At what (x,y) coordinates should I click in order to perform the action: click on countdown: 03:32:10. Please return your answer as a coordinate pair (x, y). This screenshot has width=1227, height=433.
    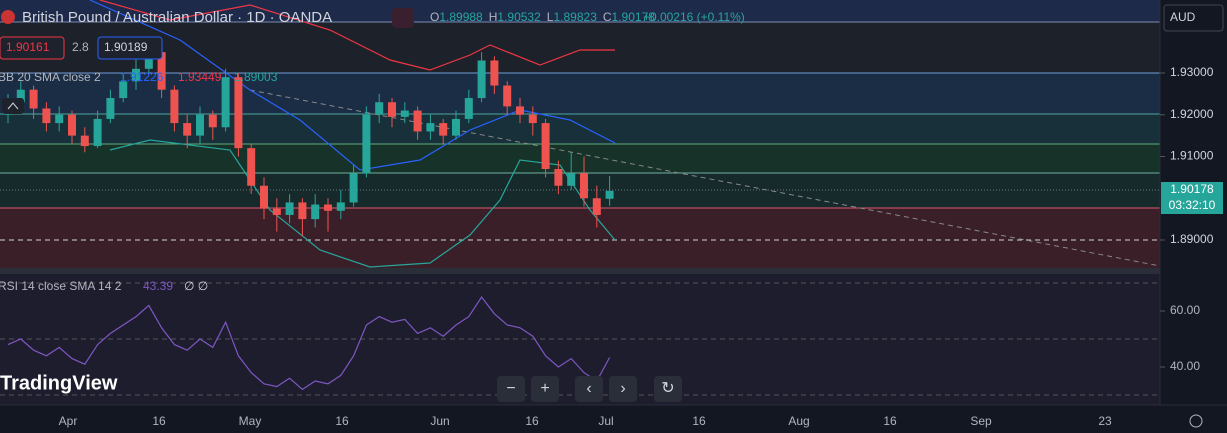
    Looking at the image, I should click on (1192, 205).